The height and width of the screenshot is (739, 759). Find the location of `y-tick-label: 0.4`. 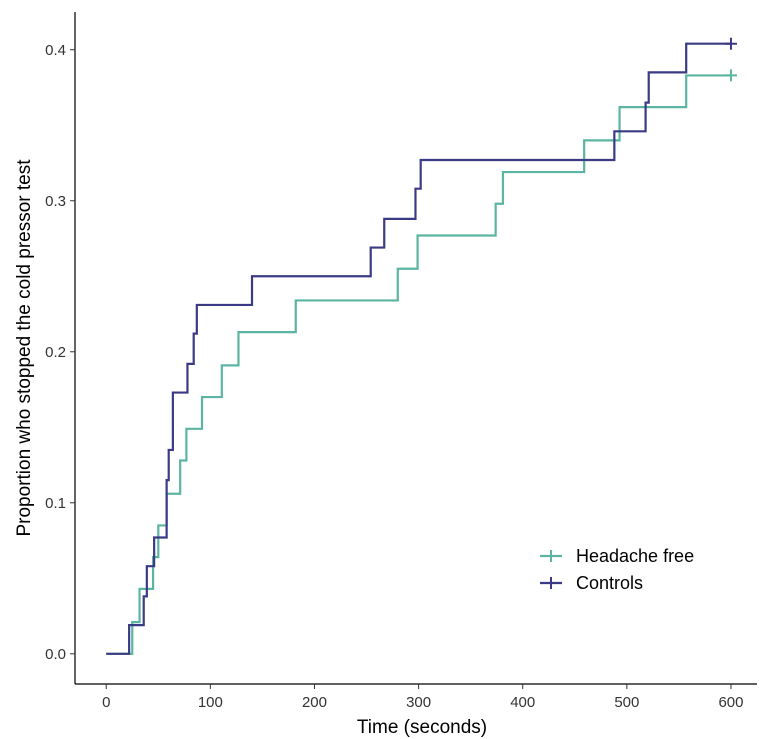

y-tick-label: 0.4 is located at coordinates (55, 50).